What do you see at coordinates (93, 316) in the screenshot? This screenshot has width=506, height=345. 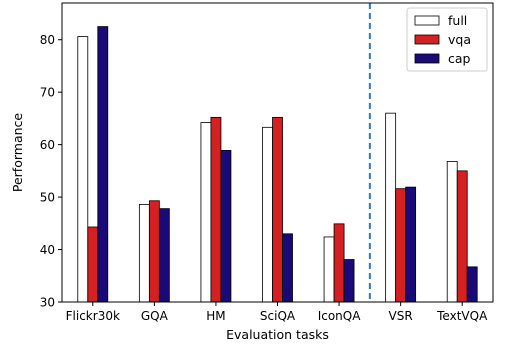 I see `x-tick-label-flickr30k: Flickr30k` at bounding box center [93, 316].